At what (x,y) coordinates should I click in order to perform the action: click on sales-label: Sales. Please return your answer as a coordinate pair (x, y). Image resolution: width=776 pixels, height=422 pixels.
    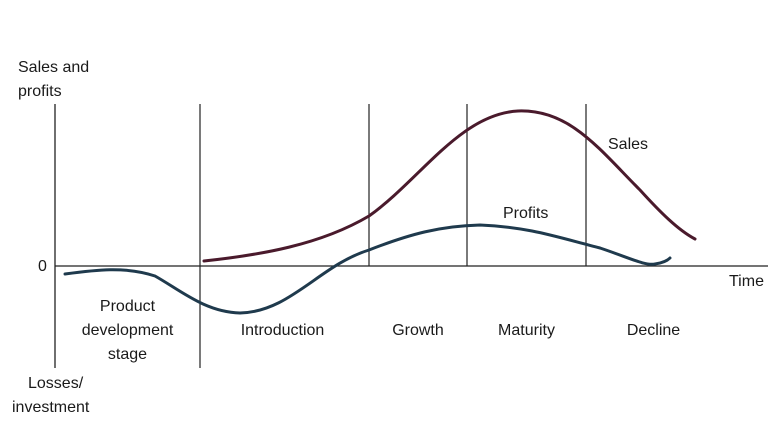
    Looking at the image, I should click on (628, 144).